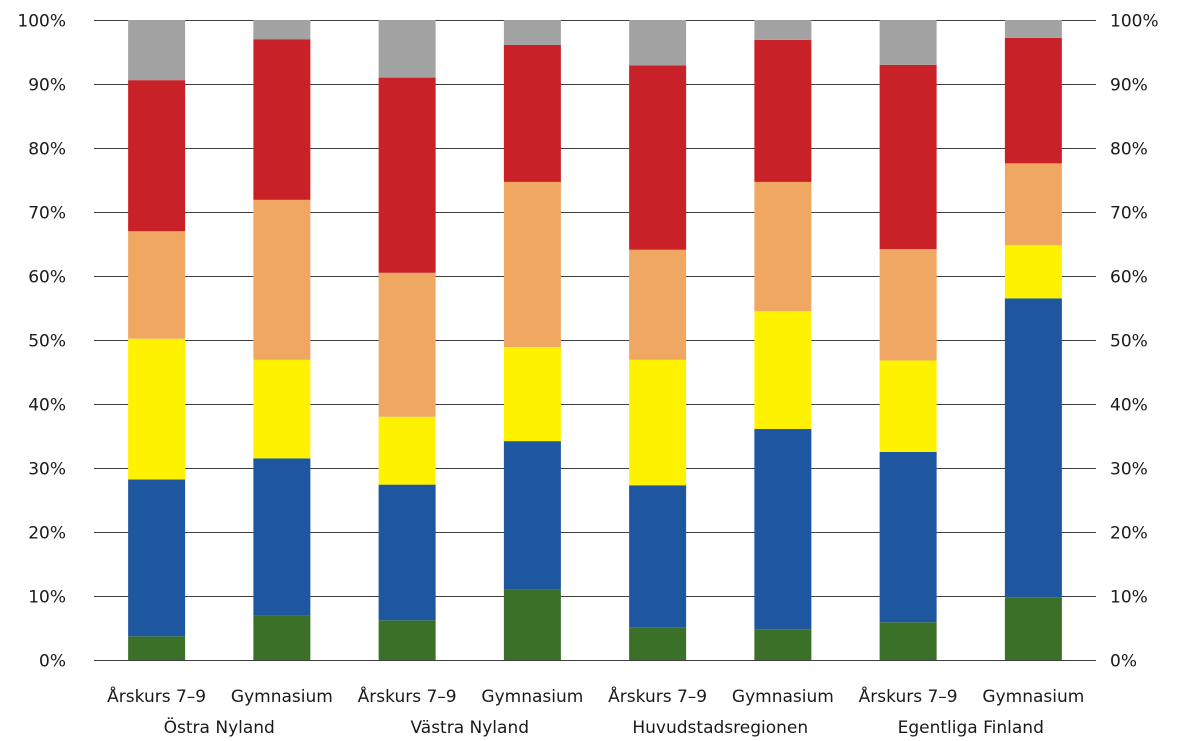 The width and height of the screenshot is (1193, 741). What do you see at coordinates (47, 86) in the screenshot?
I see `y-tick-label-left: 90%` at bounding box center [47, 86].